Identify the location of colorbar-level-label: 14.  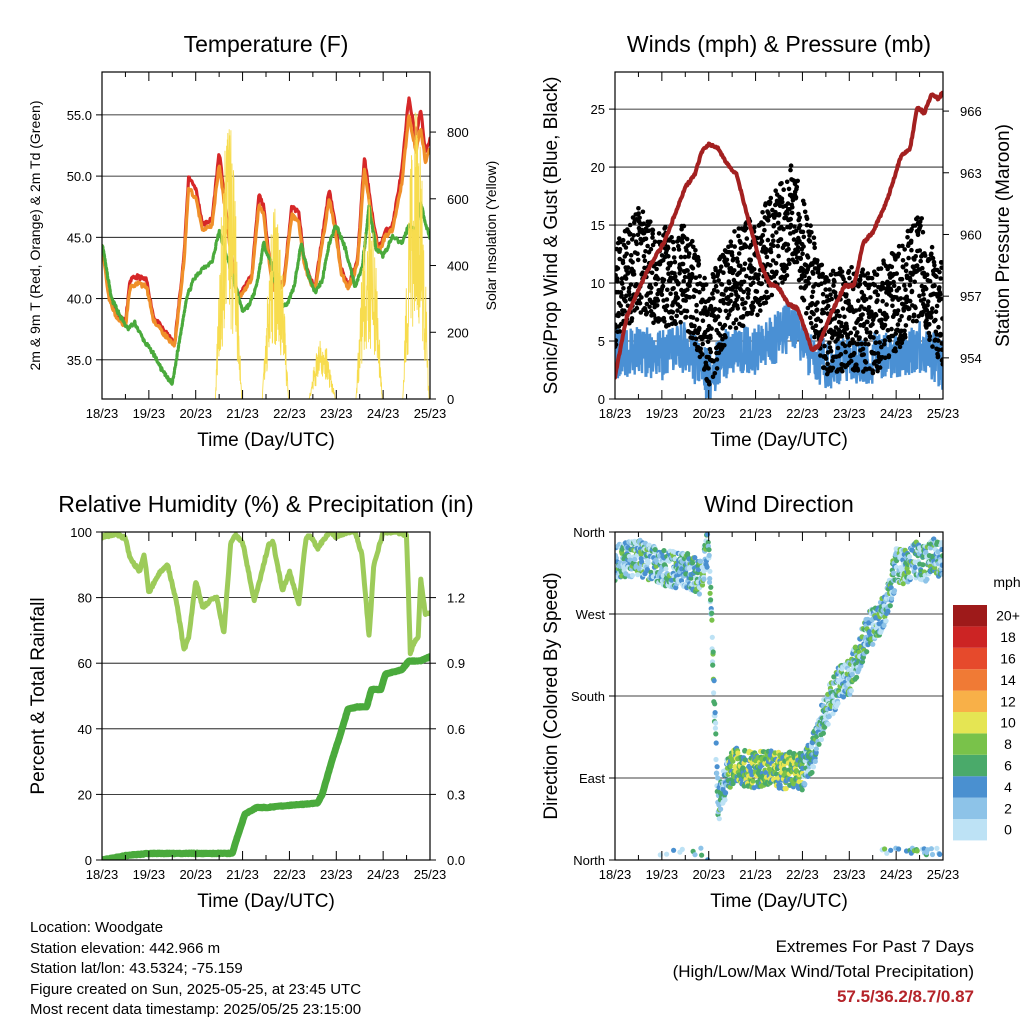
(1008, 680).